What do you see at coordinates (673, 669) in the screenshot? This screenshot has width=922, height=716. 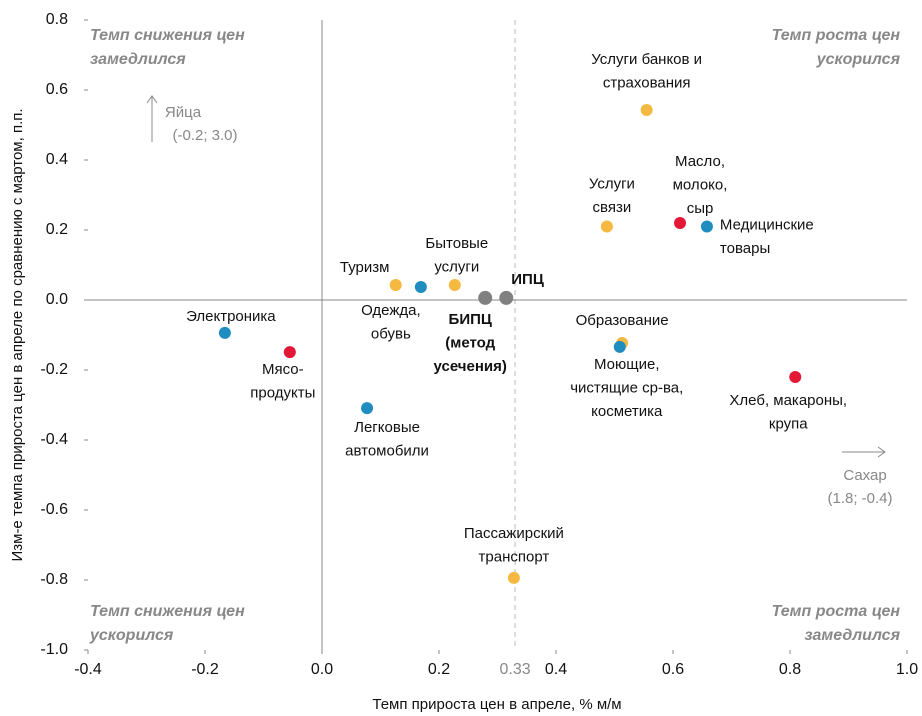 I see `x-tick-label: 0.6` at bounding box center [673, 669].